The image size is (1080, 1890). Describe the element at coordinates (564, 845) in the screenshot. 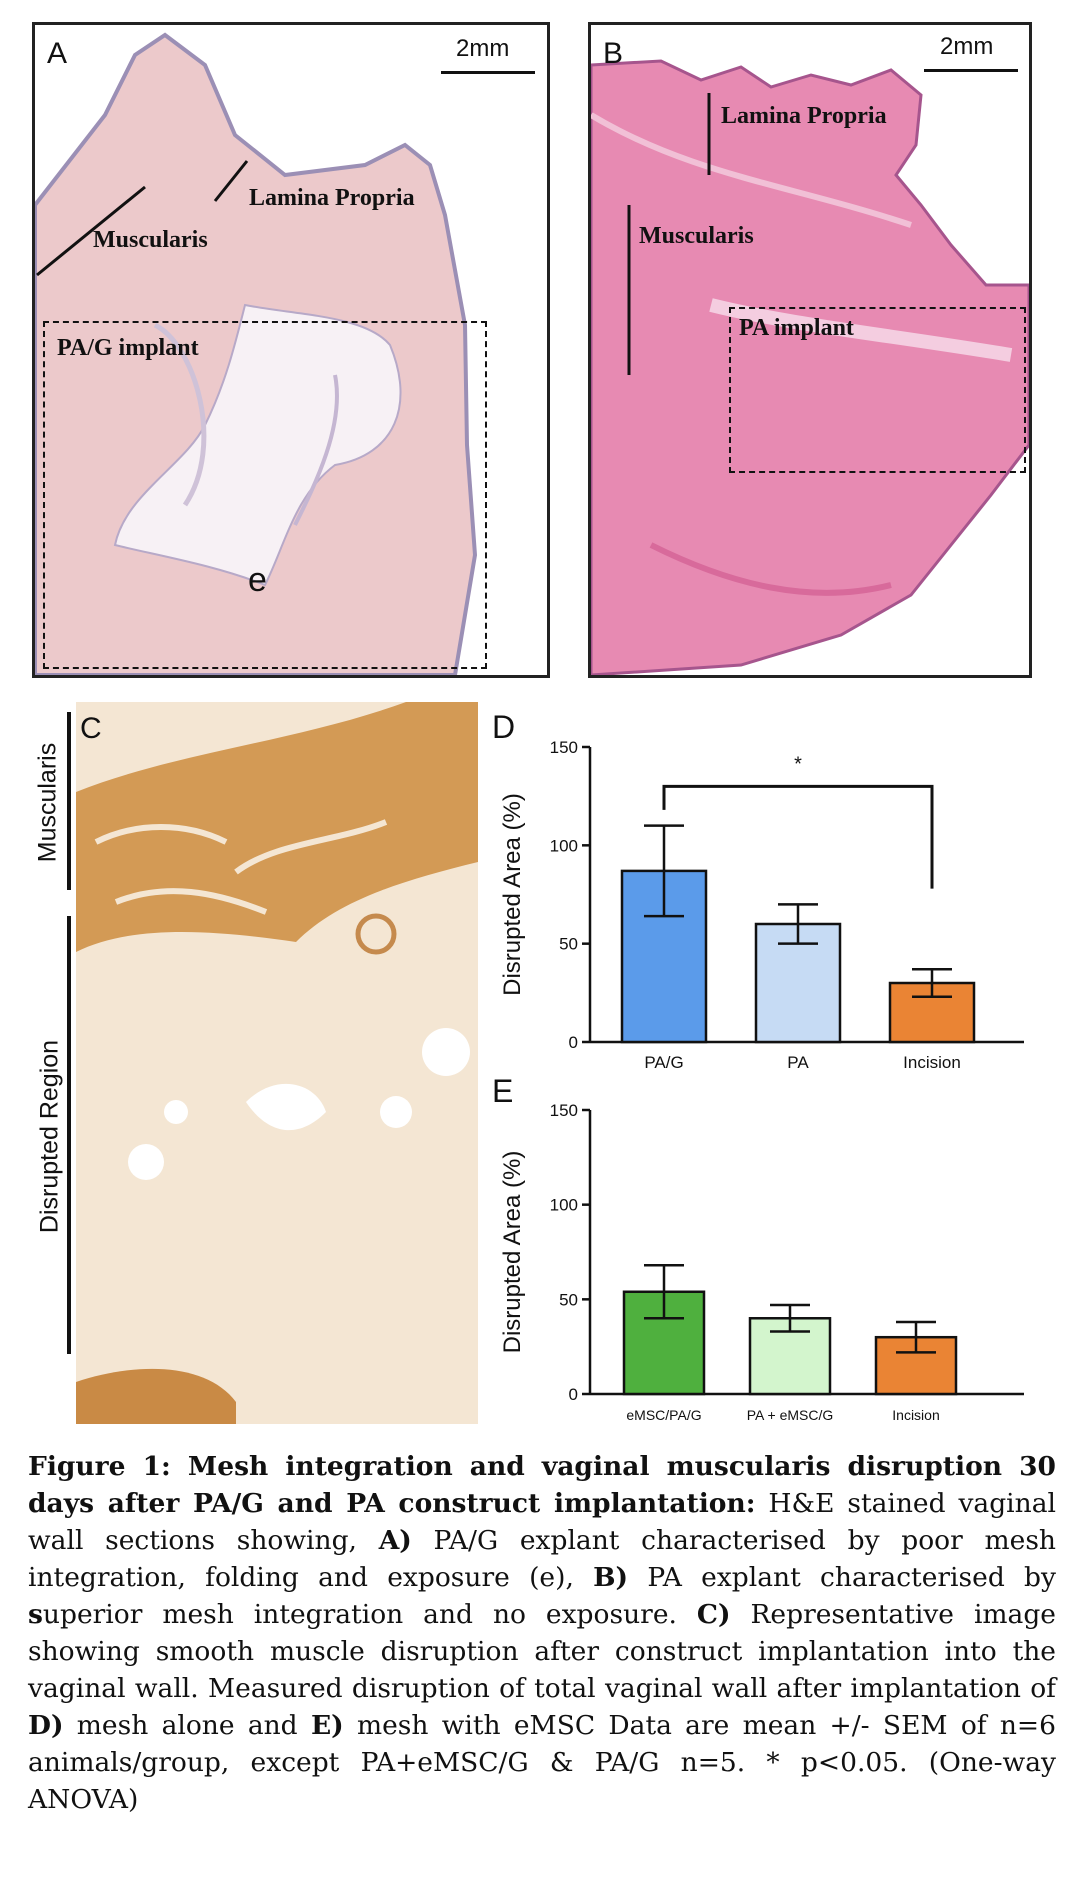

I see `y-tick-label-d-2: 100` at that location.